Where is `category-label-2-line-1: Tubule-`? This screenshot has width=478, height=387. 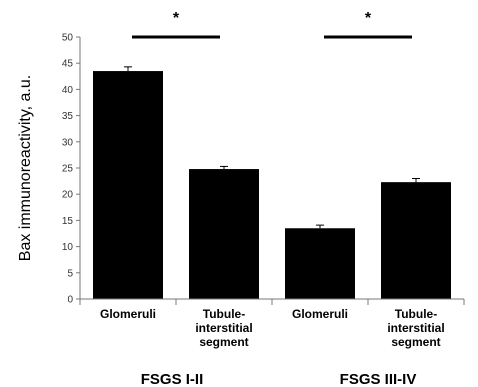 category-label-2-line-1: Tubule- is located at coordinates (224, 314).